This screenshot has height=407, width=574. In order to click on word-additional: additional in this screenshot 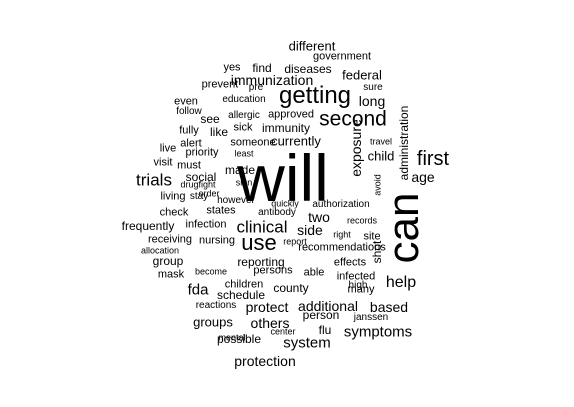, I will do `click(328, 306)`.